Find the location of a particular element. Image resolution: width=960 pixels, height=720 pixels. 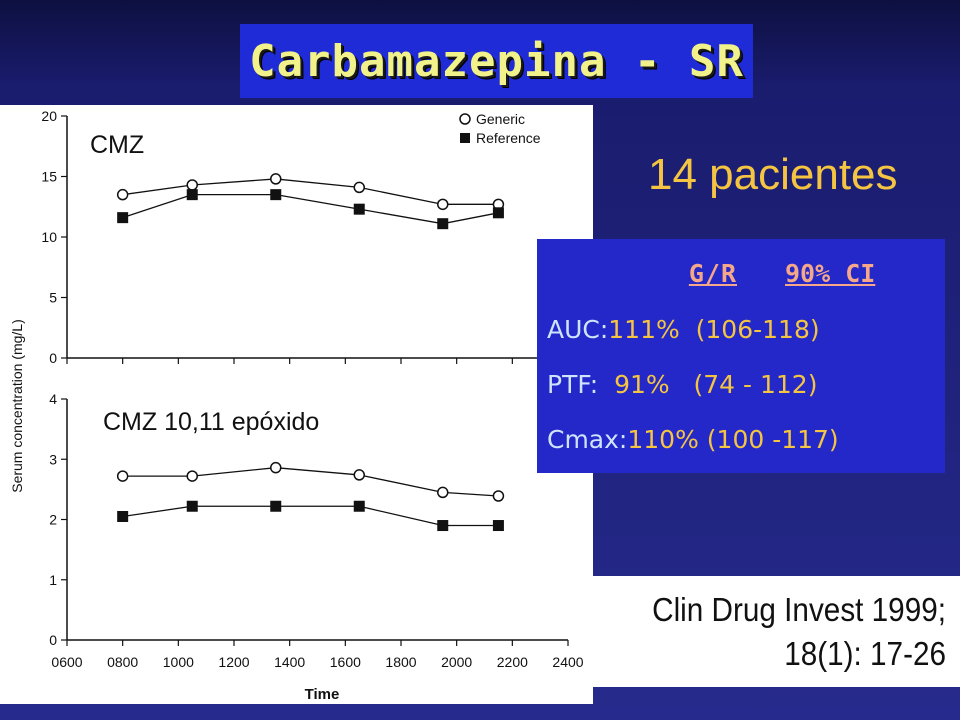

bottom-y-tick-label: 2 is located at coordinates (53, 520).